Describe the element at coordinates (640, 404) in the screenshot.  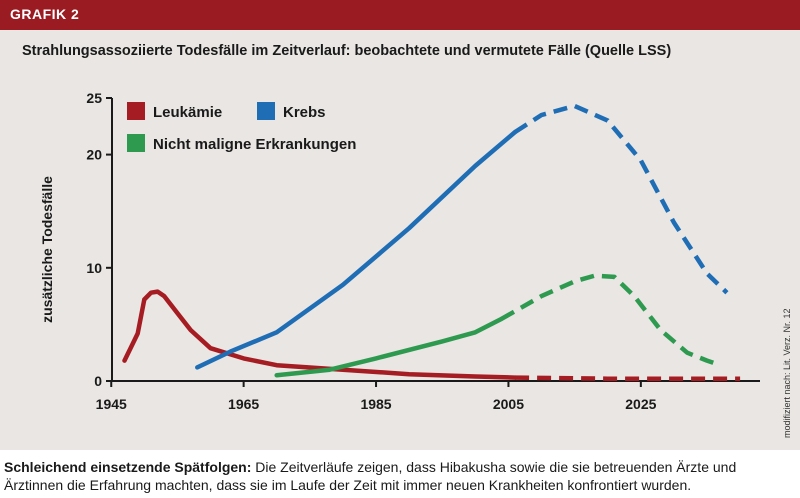
I see `x-tick-label: 2025` at that location.